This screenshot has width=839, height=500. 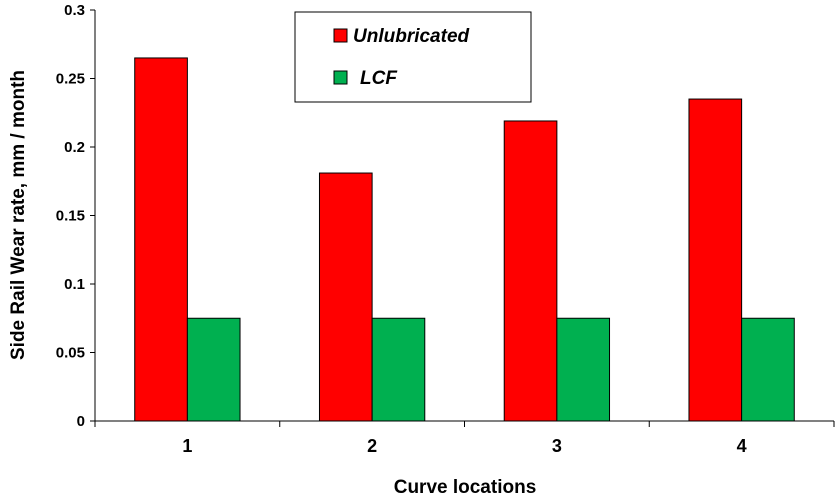 What do you see at coordinates (411, 36) in the screenshot?
I see `legend-label-unlubricated: Unlubricated` at bounding box center [411, 36].